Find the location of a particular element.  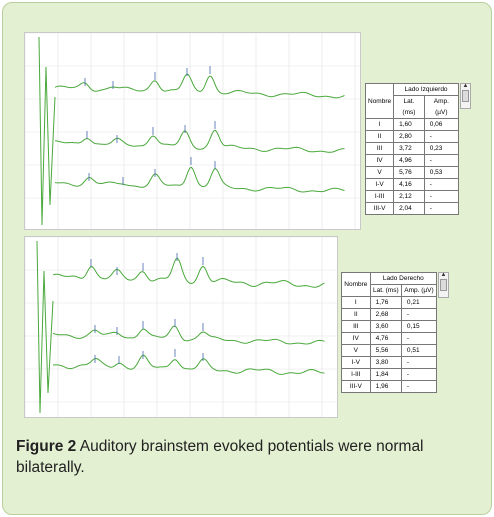

table-row: III 3,72 0,23 is located at coordinates (412, 148).